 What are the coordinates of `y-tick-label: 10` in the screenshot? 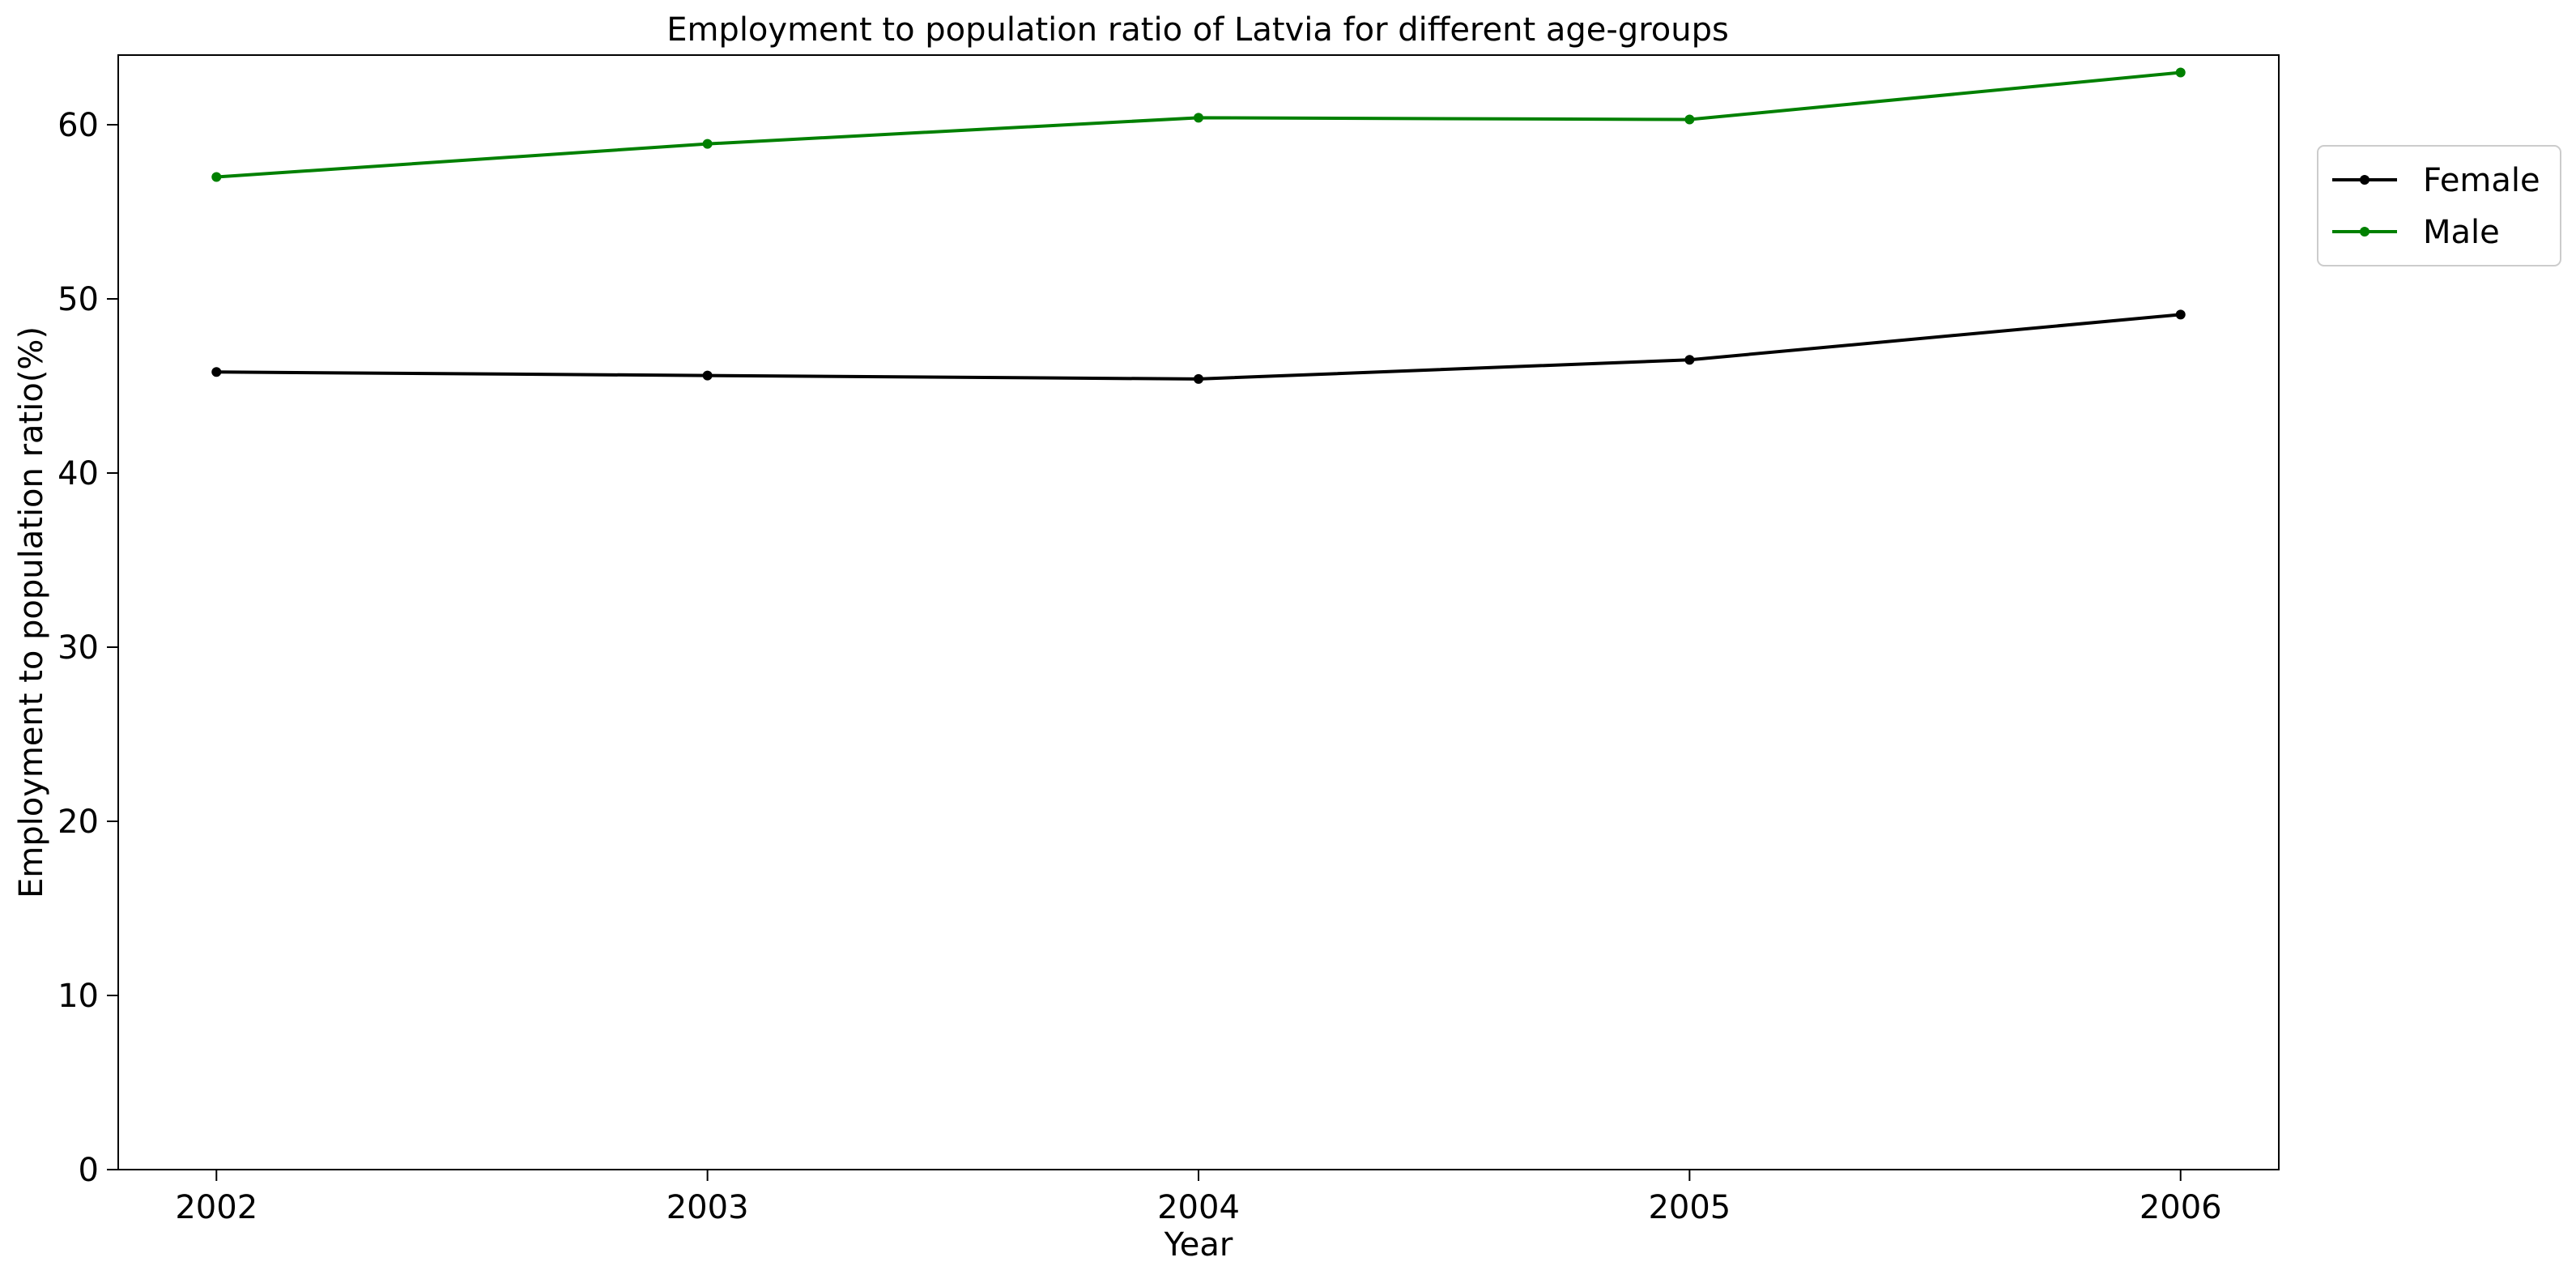 It's located at (78, 997).